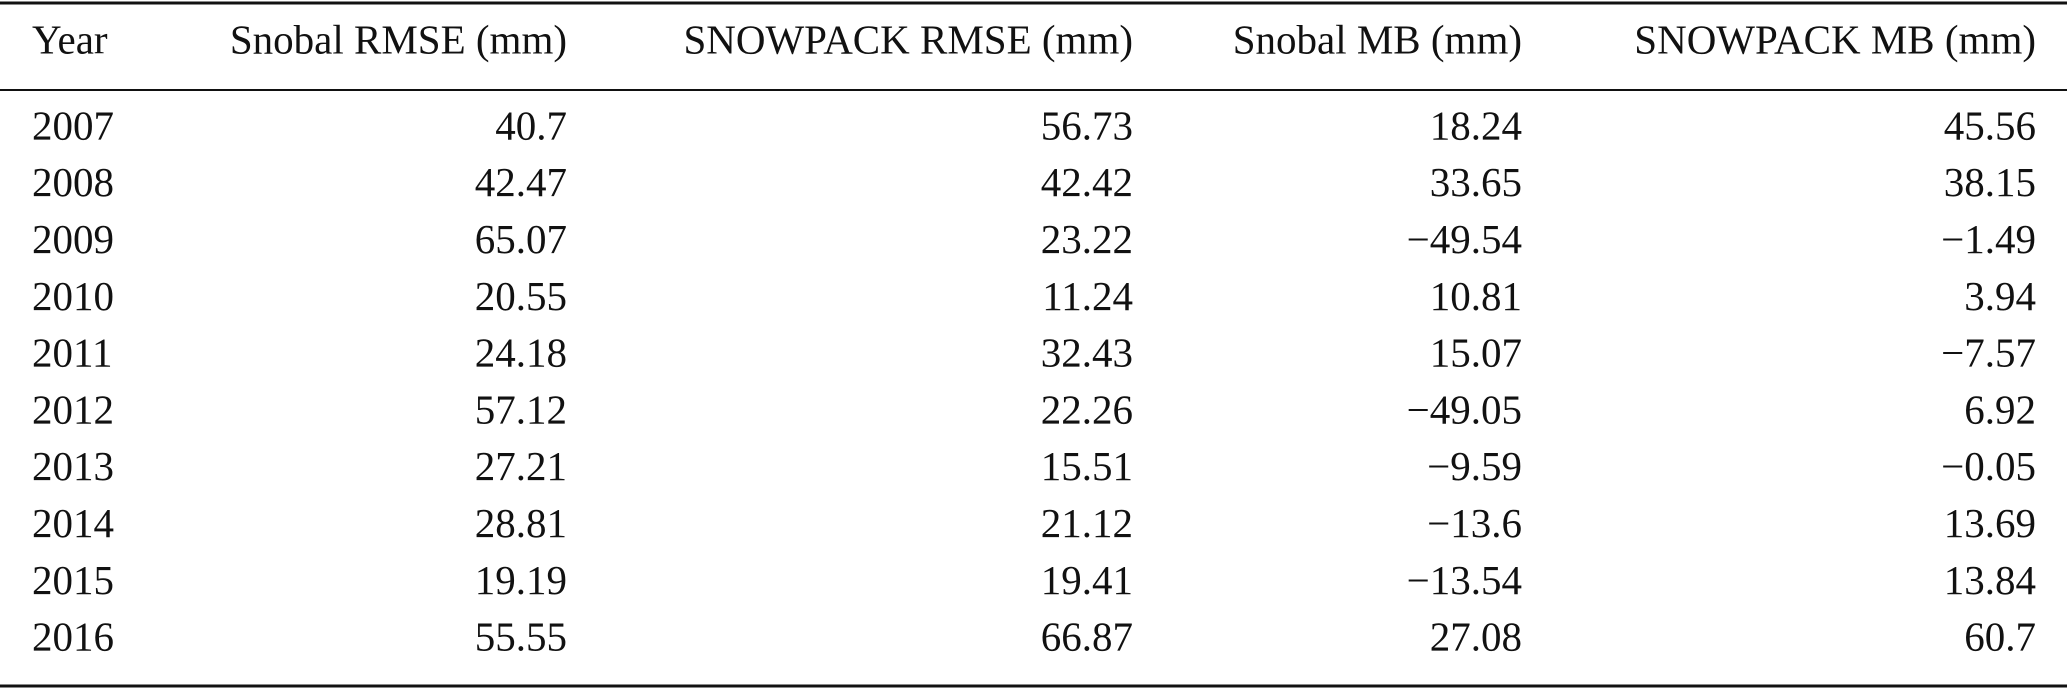 The image size is (2067, 690). I want to click on value-cell: −1.49, so click(1988, 239).